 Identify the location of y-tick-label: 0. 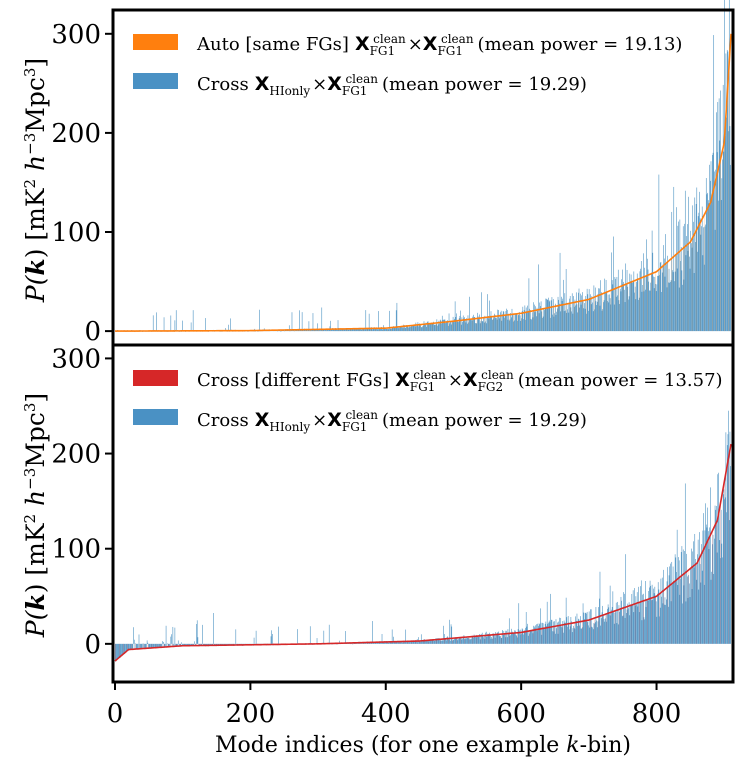
(92, 332).